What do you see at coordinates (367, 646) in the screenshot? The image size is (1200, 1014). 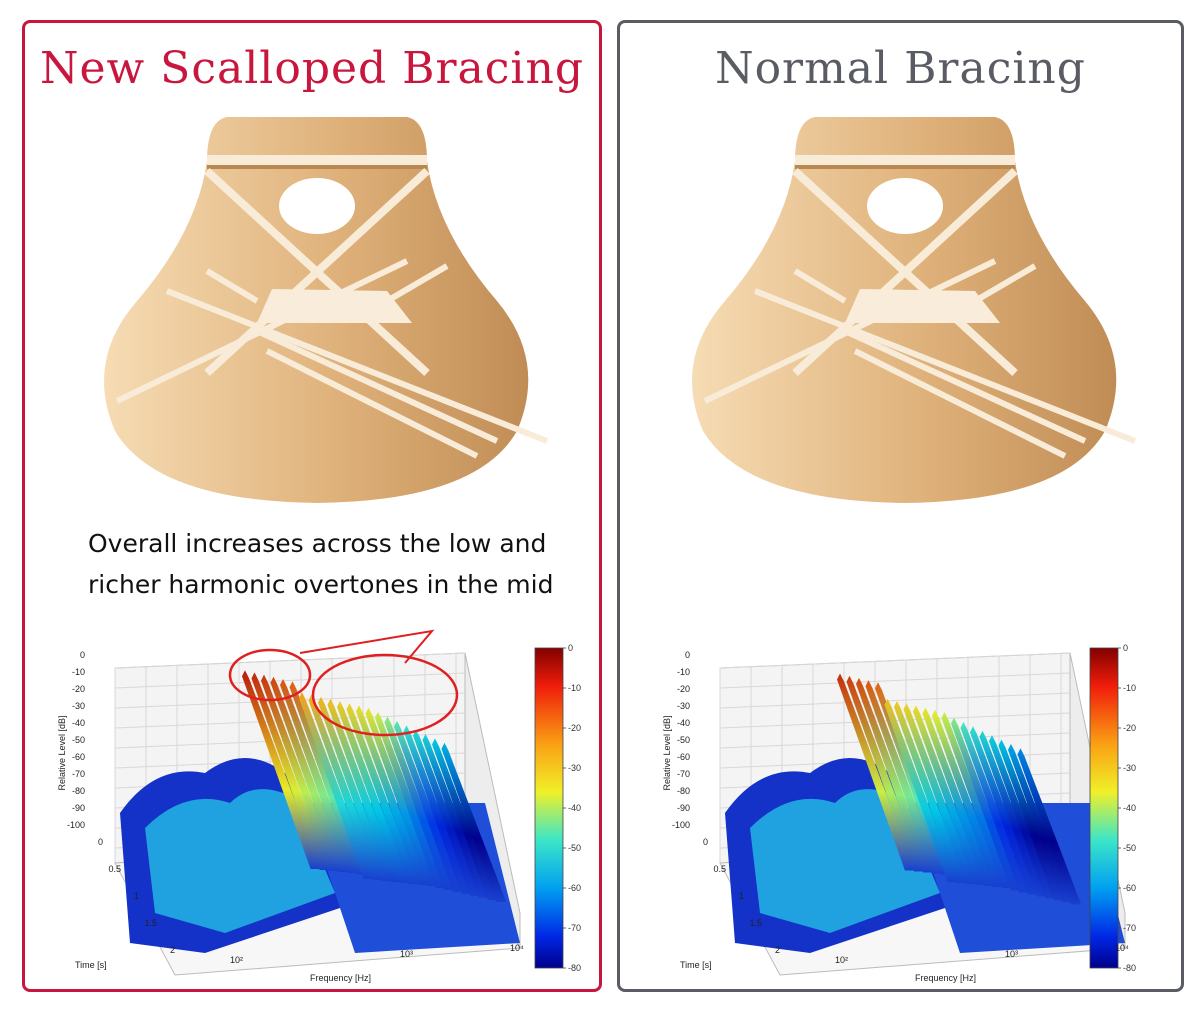 I see `callout-pointer` at bounding box center [367, 646].